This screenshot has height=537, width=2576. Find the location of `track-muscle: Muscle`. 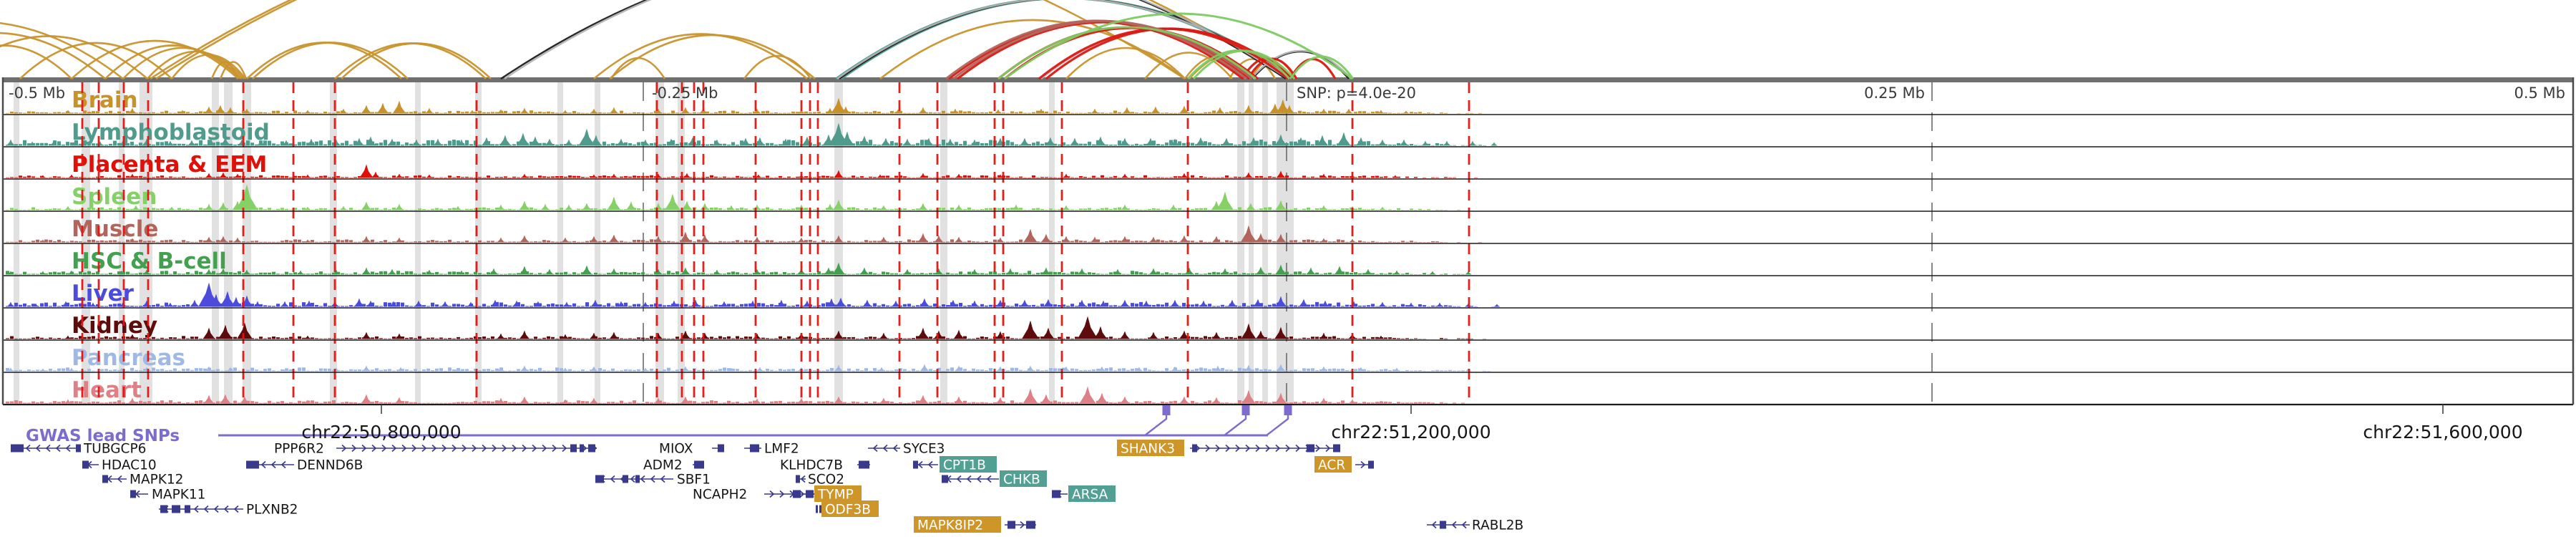

track-muscle: Muscle is located at coordinates (744, 229).